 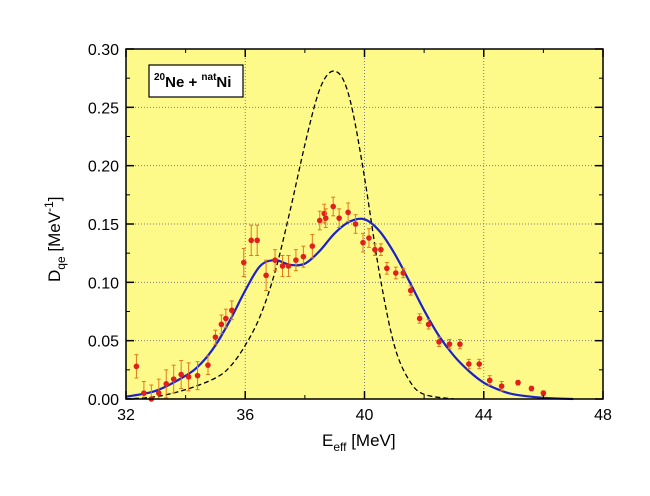 What do you see at coordinates (365, 415) in the screenshot?
I see `x-tick-label: 40` at bounding box center [365, 415].